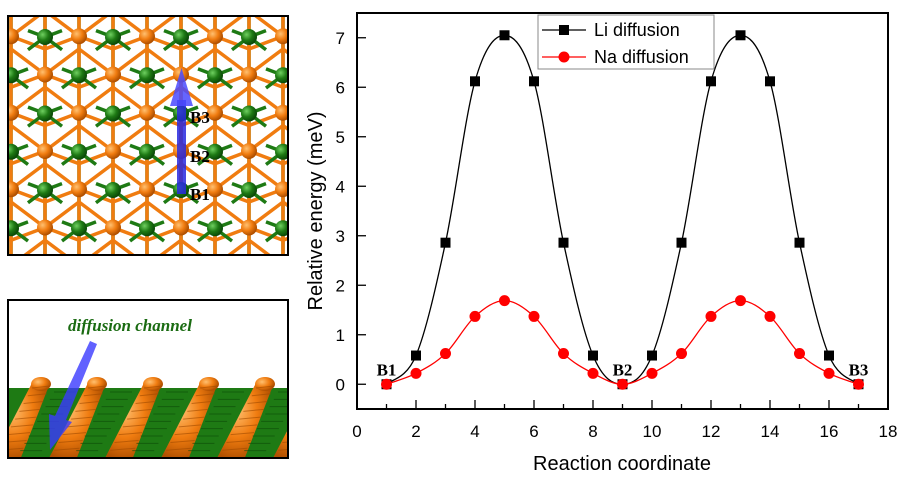  I want to click on x-tick-label: 18, so click(888, 431).